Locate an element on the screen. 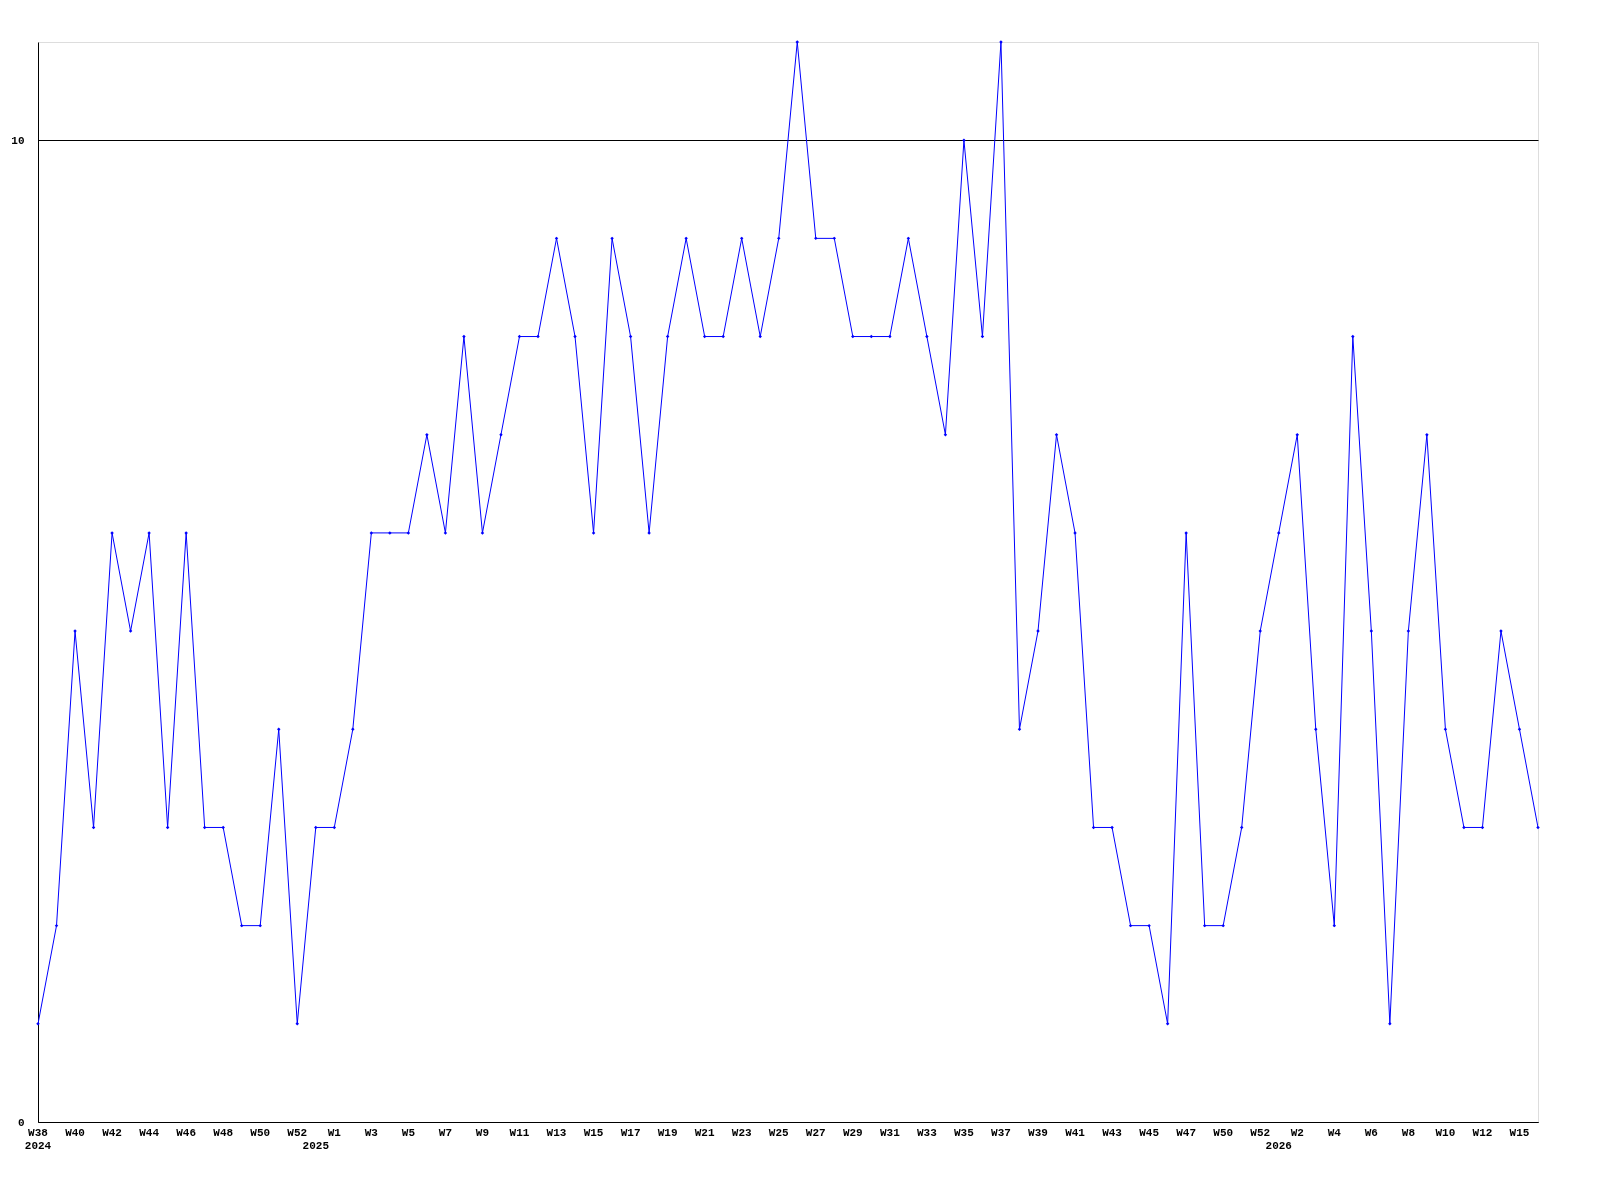 The height and width of the screenshot is (1200, 1600). x-tick-label: W29 is located at coordinates (852, 1133).